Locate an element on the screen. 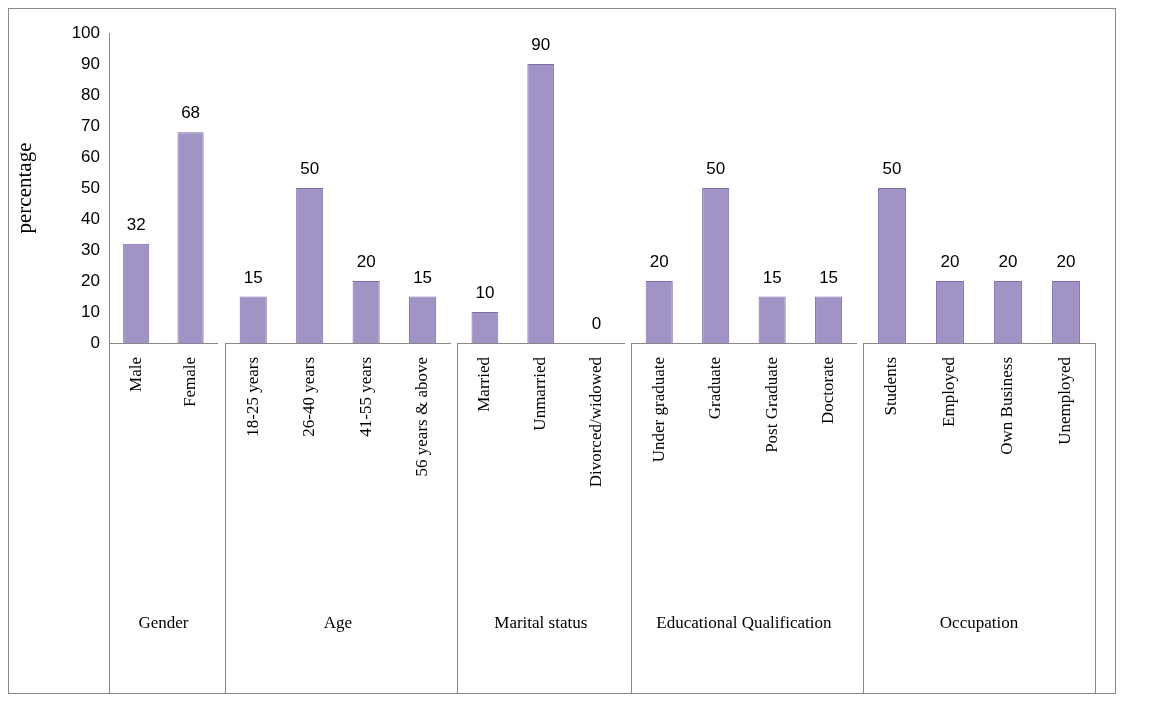  x-tick-label: Post Graduate is located at coordinates (771, 405).